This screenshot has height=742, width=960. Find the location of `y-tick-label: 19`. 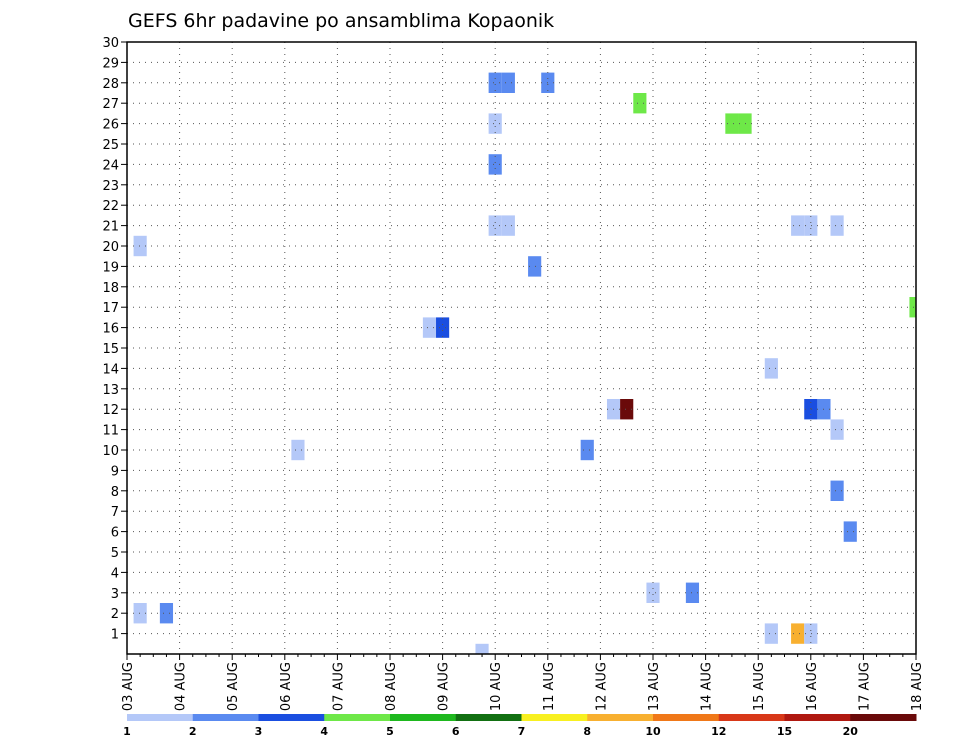

y-tick-label: 19 is located at coordinates (110, 267).